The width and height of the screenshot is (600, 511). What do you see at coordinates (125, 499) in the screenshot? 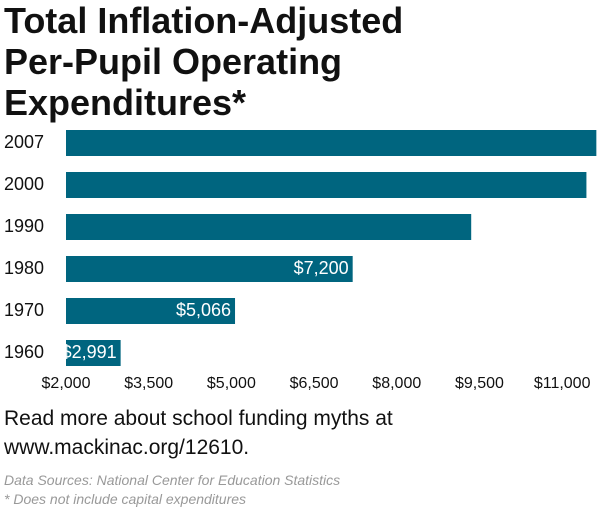
I see `footnote: * Does not include capital expenditures` at bounding box center [125, 499].